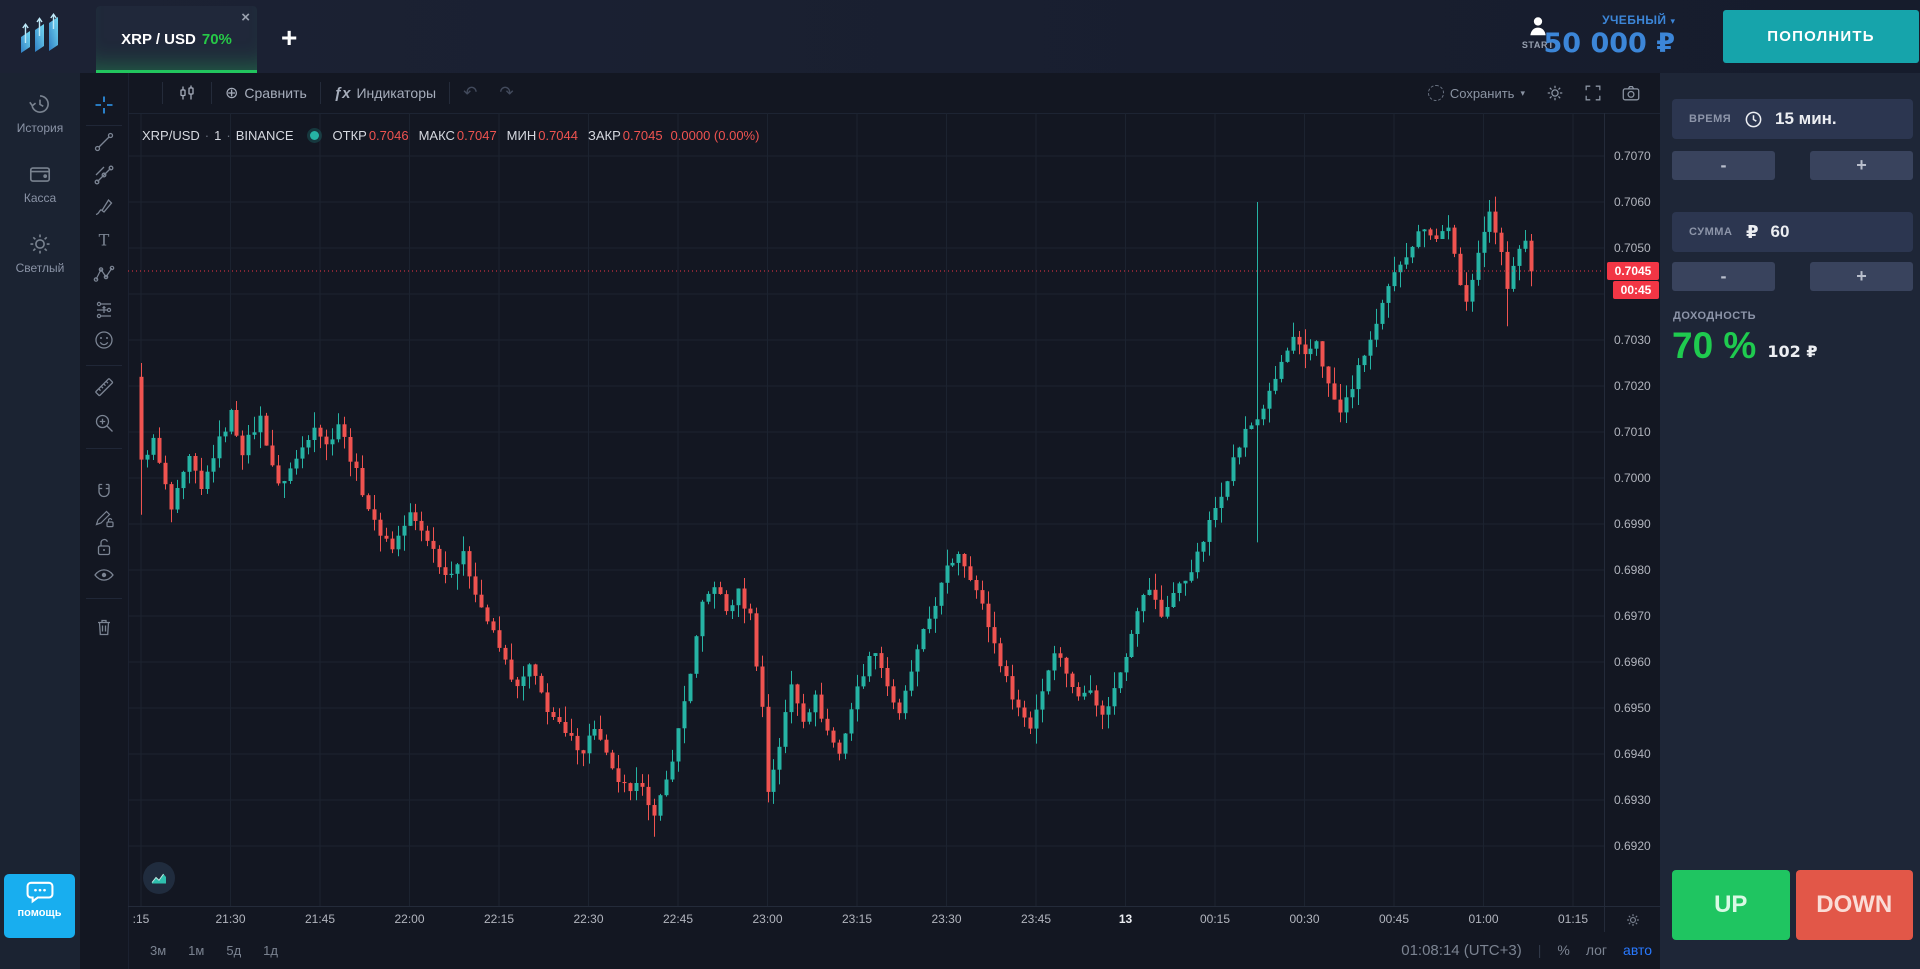  Describe the element at coordinates (104, 340) in the screenshot. I see `tool-emoji` at that location.